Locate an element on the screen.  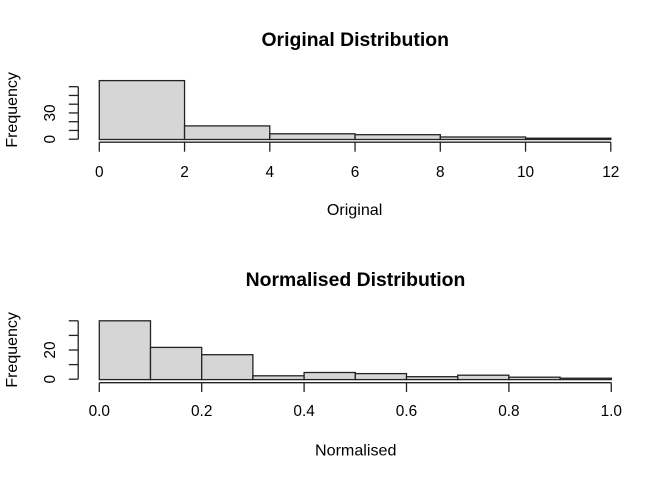
svg-text: 0.0 is located at coordinates (99, 411).